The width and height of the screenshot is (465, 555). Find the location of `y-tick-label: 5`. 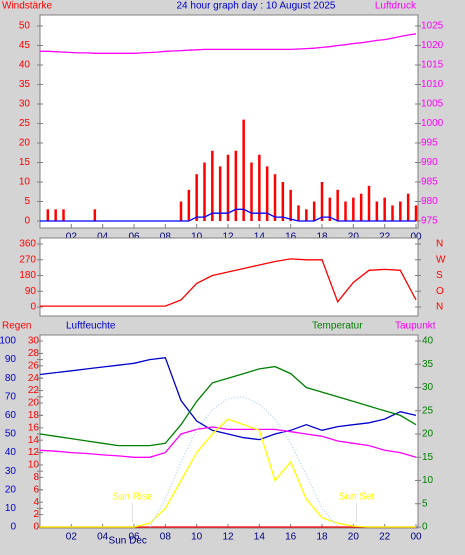

y-tick-label: 5 is located at coordinates (27, 201).